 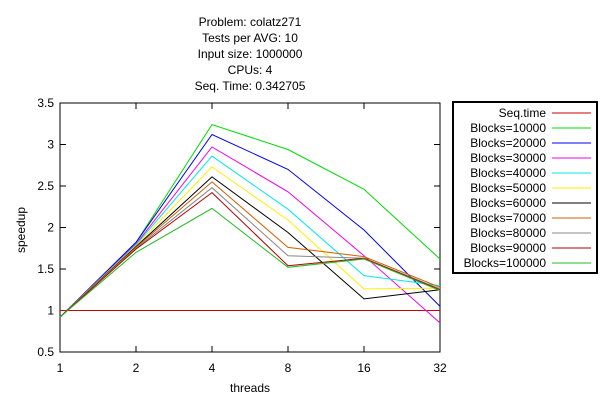 I want to click on y-axis-label: speedup, so click(x=21, y=230).